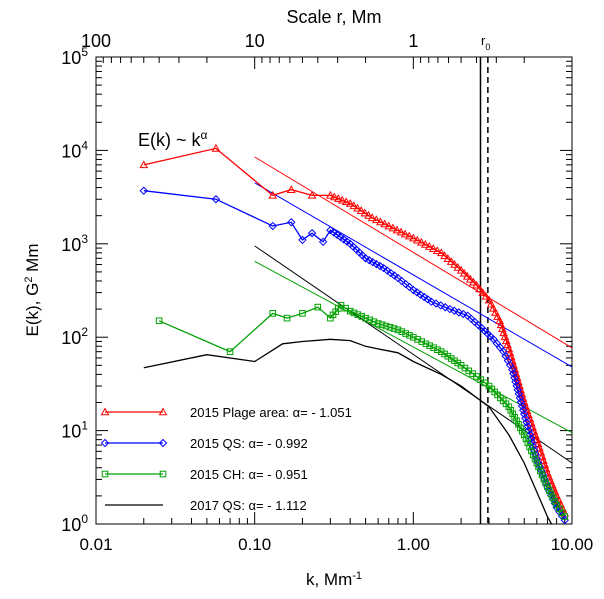  I want to click on y-tick-label: 101, so click(74, 430).